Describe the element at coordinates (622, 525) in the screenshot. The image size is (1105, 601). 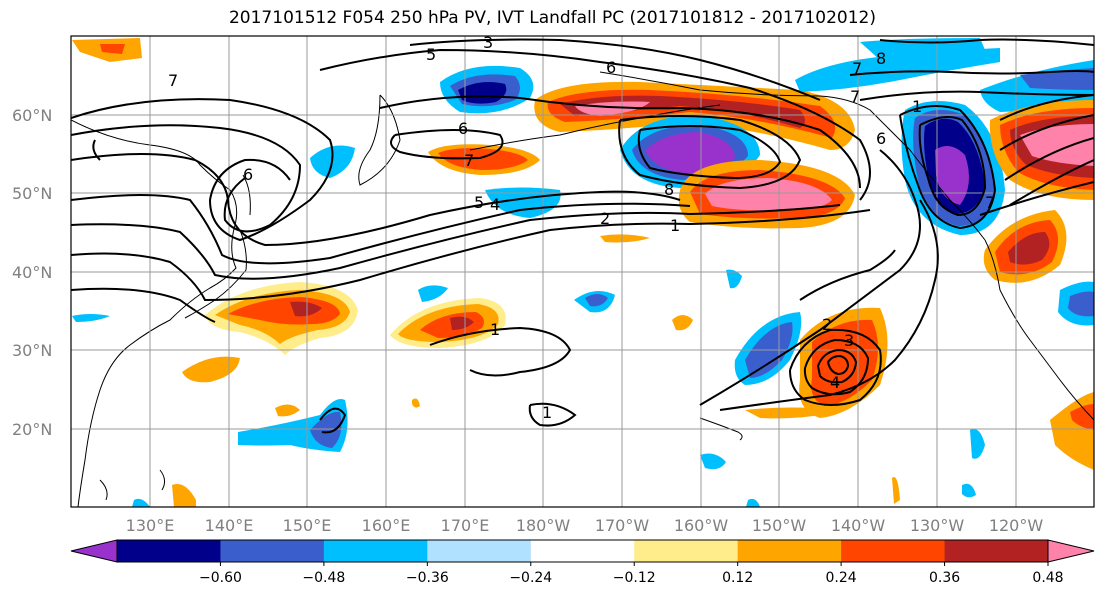
I see `lon-label: 170°W` at that location.